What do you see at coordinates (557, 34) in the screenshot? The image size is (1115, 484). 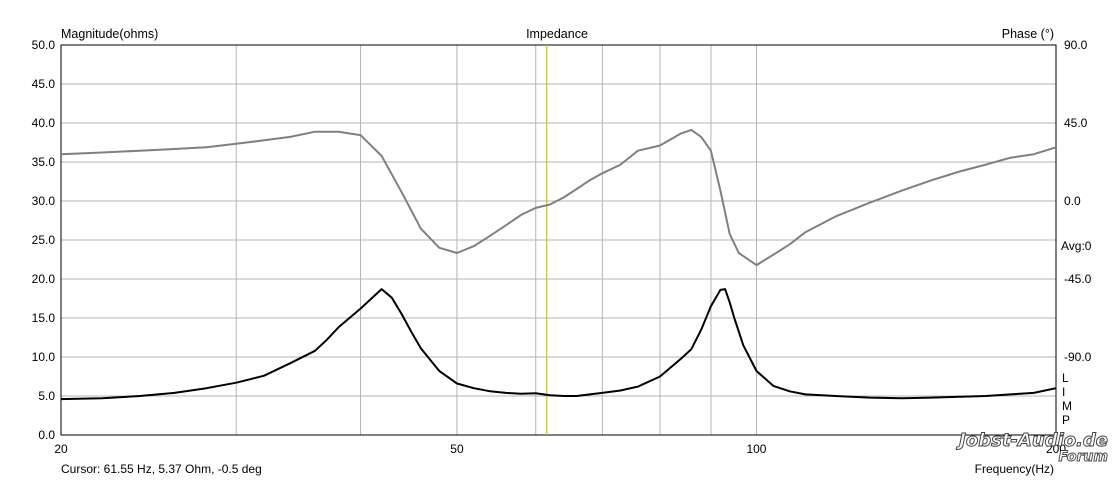 I see `chart-title: Impedance` at bounding box center [557, 34].